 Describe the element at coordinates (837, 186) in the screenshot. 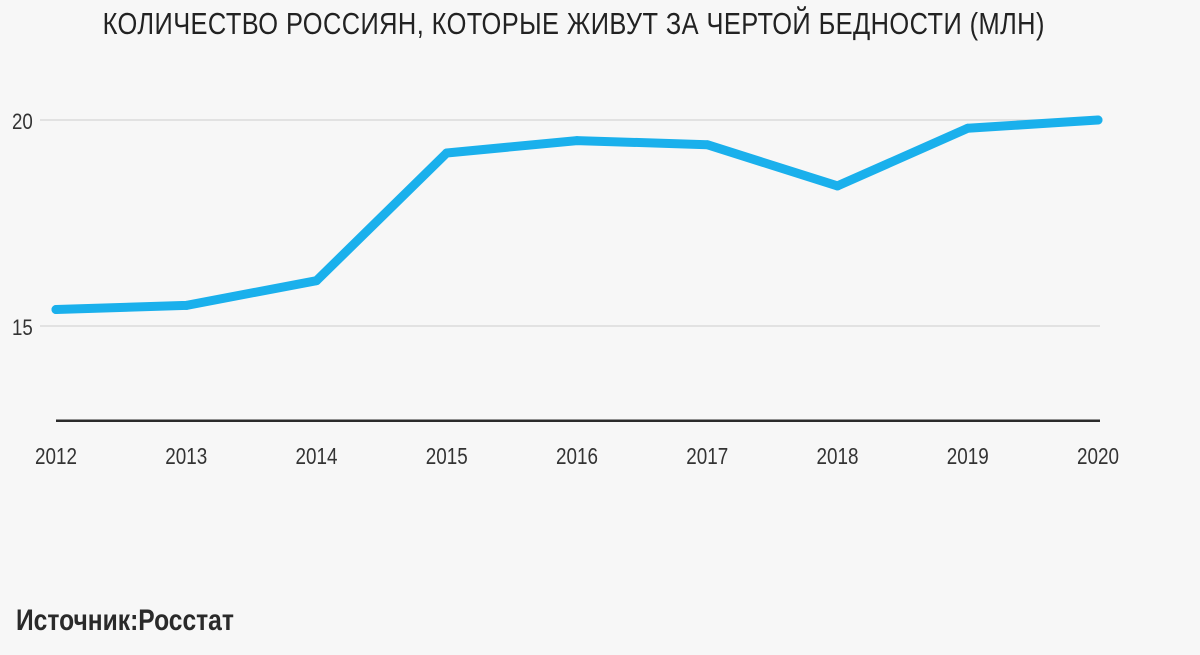

I see `data-point-2018` at that location.